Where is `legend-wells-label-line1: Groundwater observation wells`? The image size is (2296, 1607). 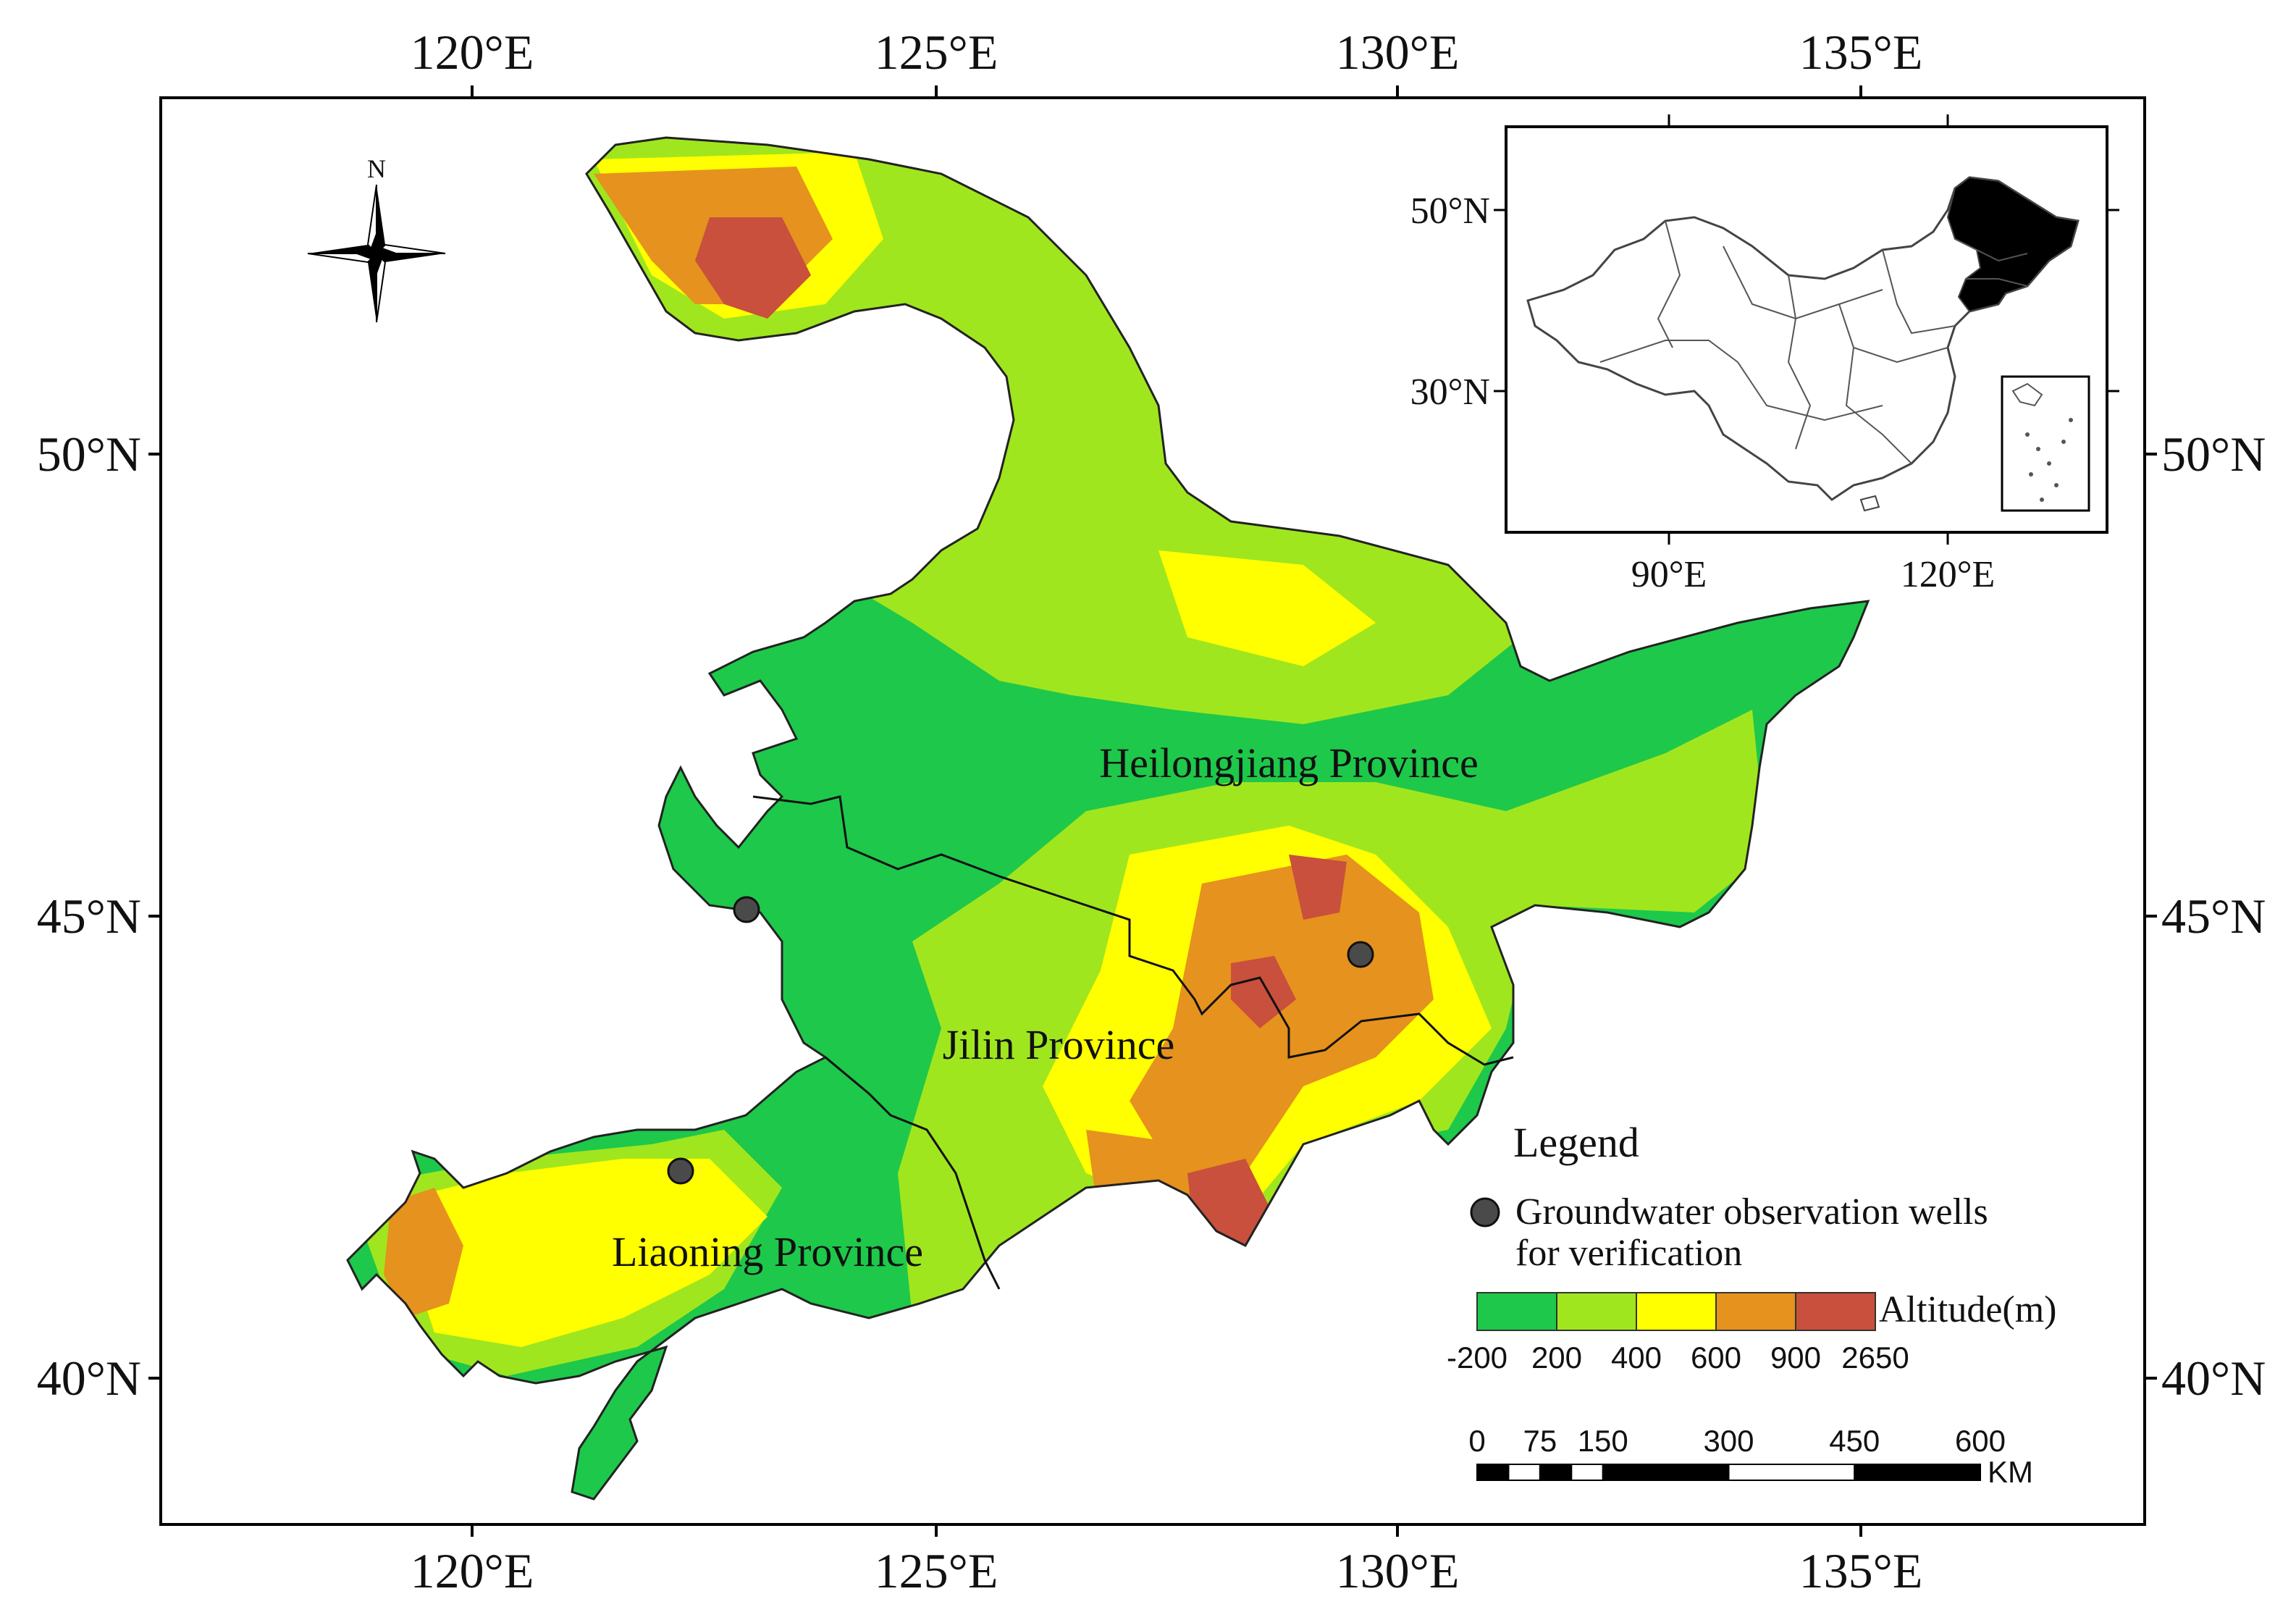 legend-wells-label-line1: Groundwater observation wells is located at coordinates (1752, 1212).